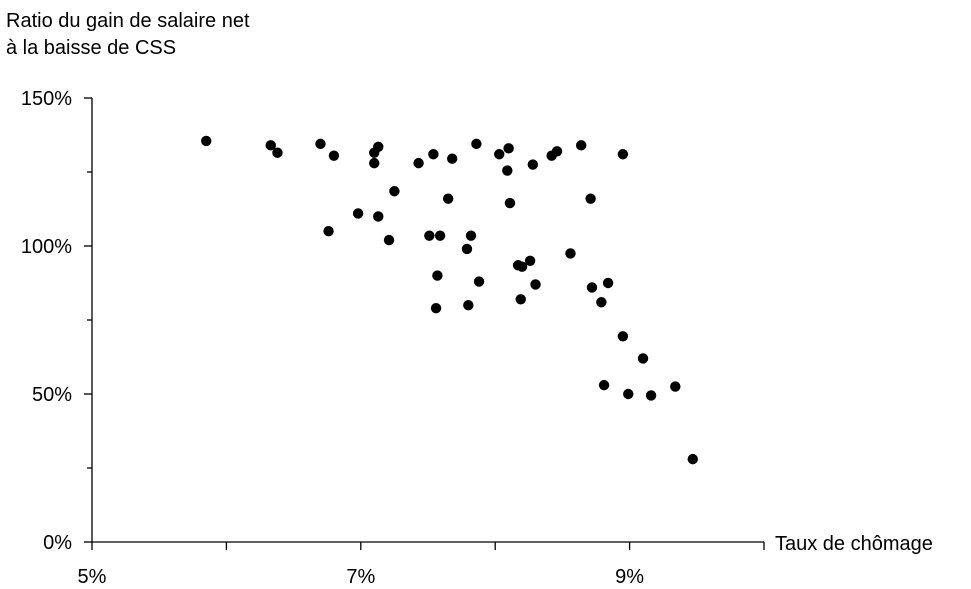  What do you see at coordinates (46, 247) in the screenshot?
I see `y-tick-label: 100%` at bounding box center [46, 247].